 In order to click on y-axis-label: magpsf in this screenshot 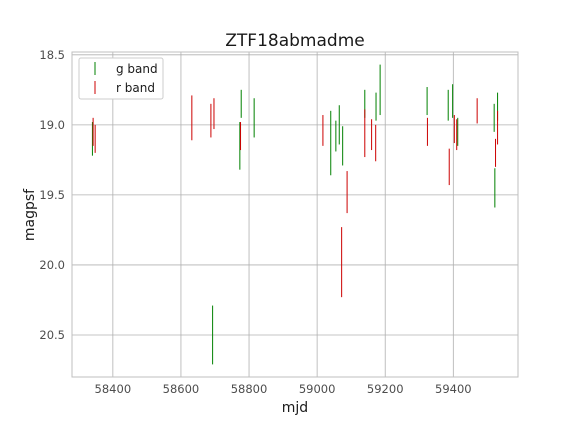, I will do `click(30, 214)`.